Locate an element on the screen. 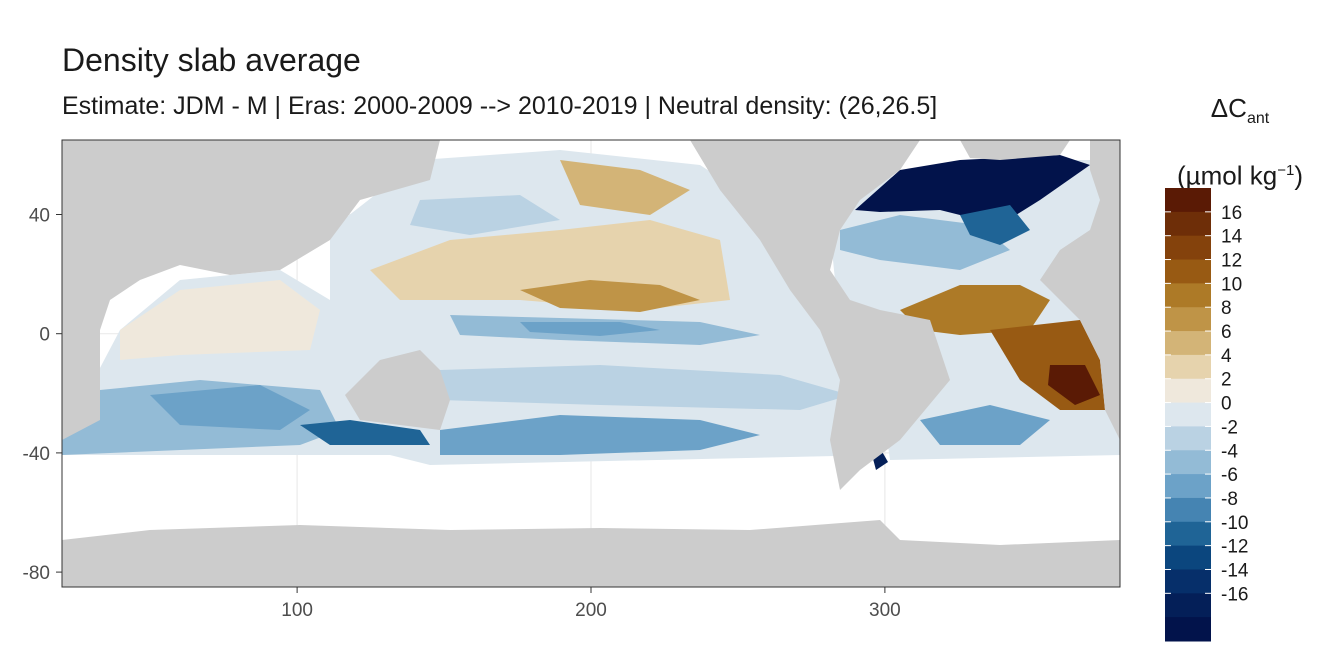  legend-label: -12 is located at coordinates (1234, 547).